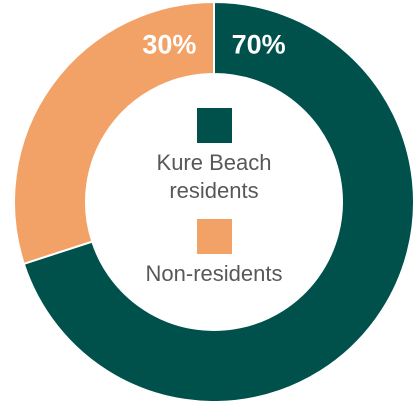 The image size is (418, 401). Describe the element at coordinates (259, 44) in the screenshot. I see `value-label: 70%` at that location.